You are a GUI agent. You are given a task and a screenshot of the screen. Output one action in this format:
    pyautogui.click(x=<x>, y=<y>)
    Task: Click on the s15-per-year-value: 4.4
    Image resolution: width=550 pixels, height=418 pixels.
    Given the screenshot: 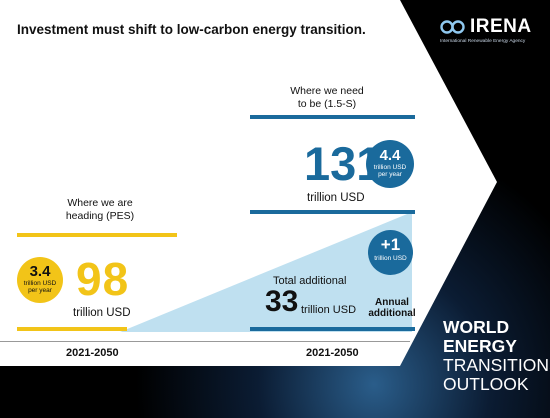 What is the action you would take?
    pyautogui.click(x=390, y=155)
    